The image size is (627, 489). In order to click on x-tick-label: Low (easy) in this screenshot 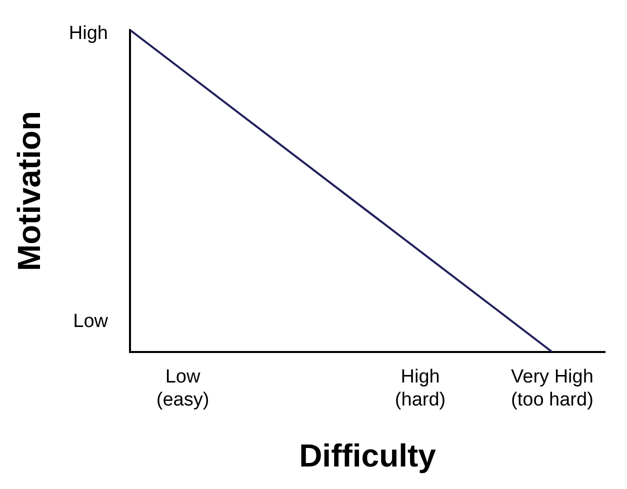, I will do `click(183, 388)`.